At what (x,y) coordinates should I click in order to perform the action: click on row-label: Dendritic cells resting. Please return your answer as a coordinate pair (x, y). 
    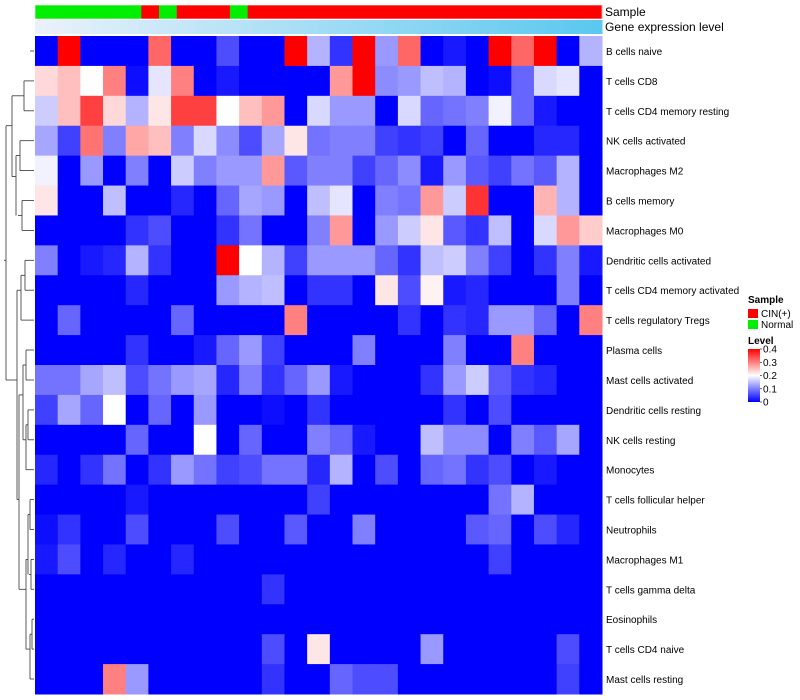
    Looking at the image, I should click on (653, 411).